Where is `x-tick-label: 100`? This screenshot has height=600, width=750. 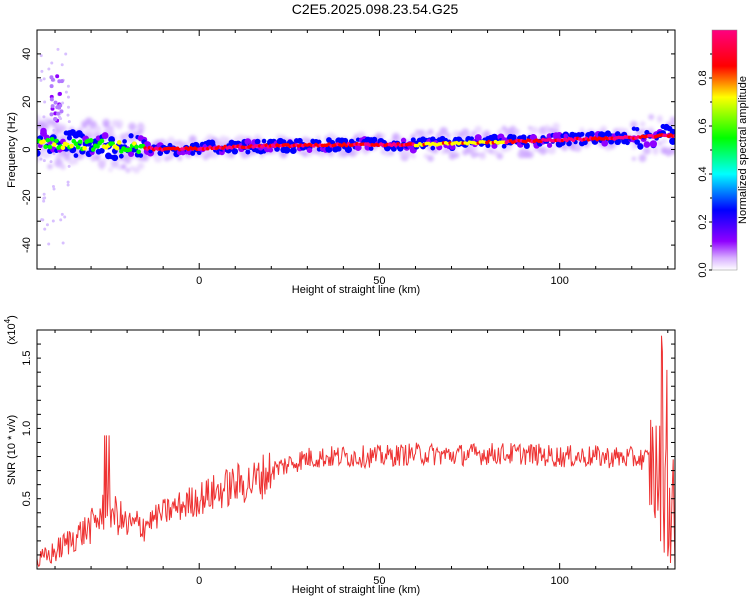 x-tick-label: 100 is located at coordinates (559, 281).